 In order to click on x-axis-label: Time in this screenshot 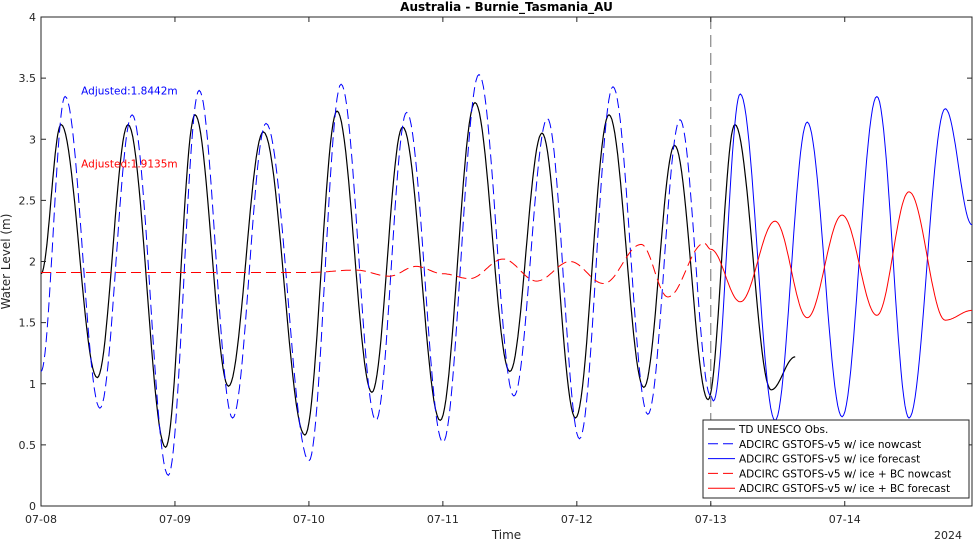, I will do `click(506, 534)`.